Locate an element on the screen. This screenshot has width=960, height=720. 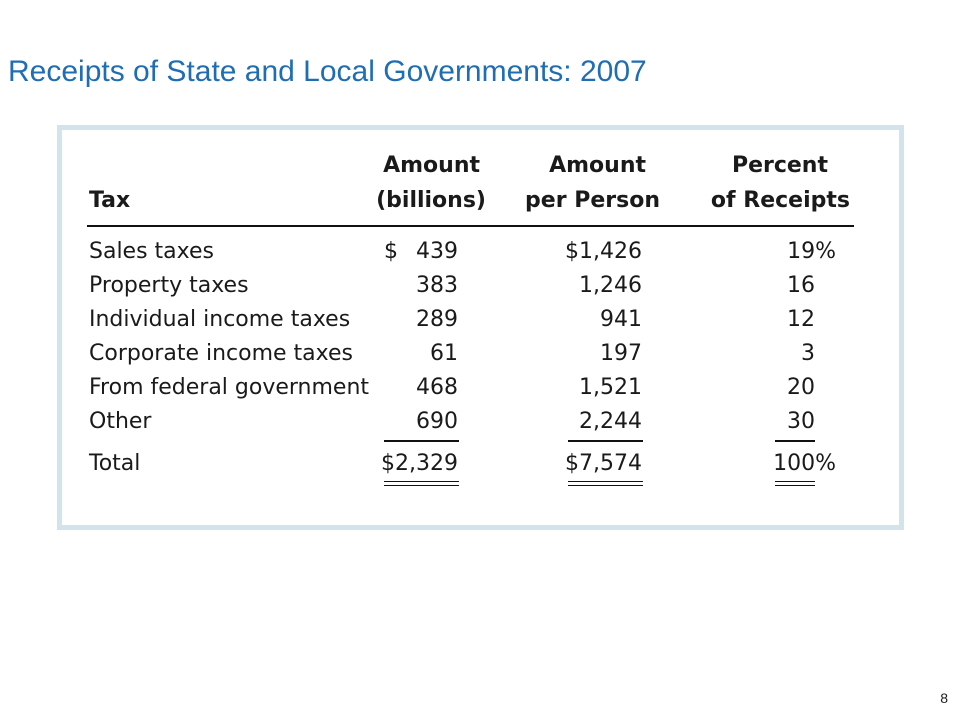
header-per-person-line2: per Person is located at coordinates (592, 200).